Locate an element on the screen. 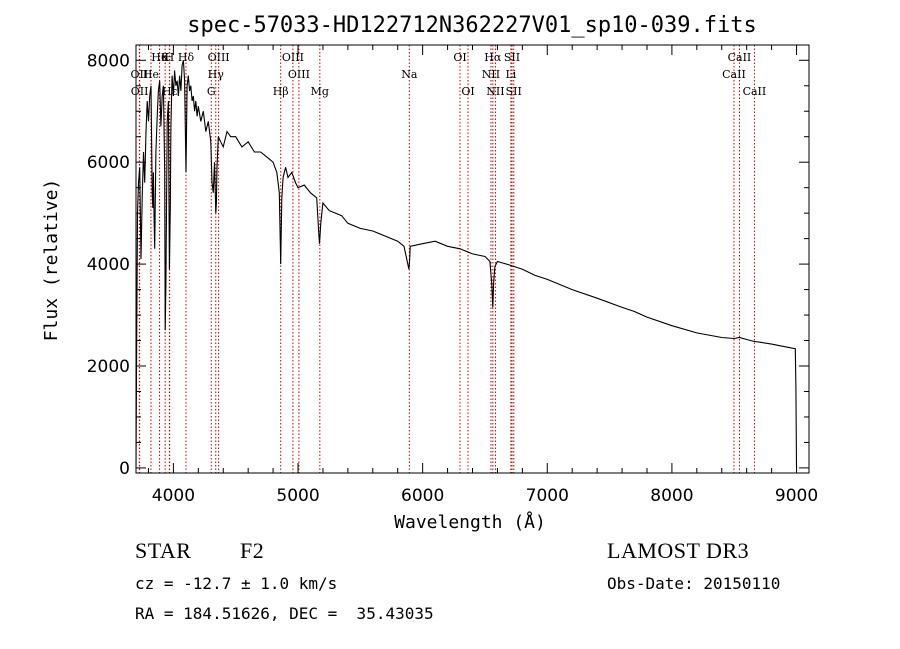 This screenshot has width=900, height=649. line-label-G: G is located at coordinates (211, 91).